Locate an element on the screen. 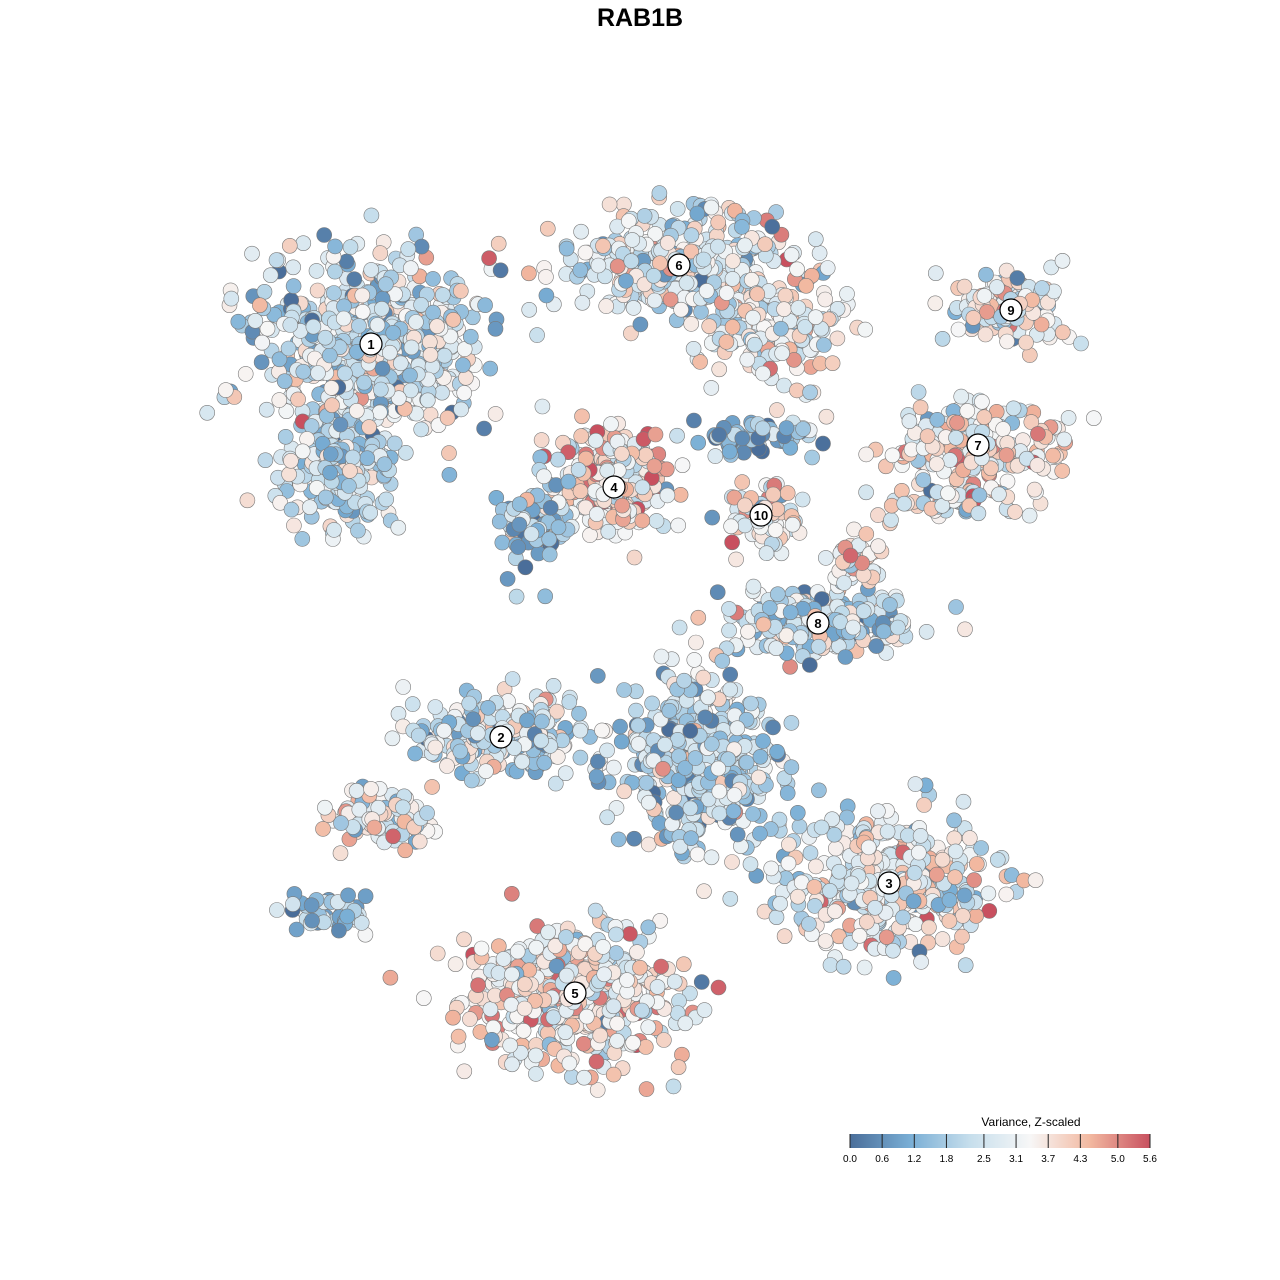 The width and height of the screenshot is (1280, 1280). cluster-label-10: 10 is located at coordinates (761, 515).